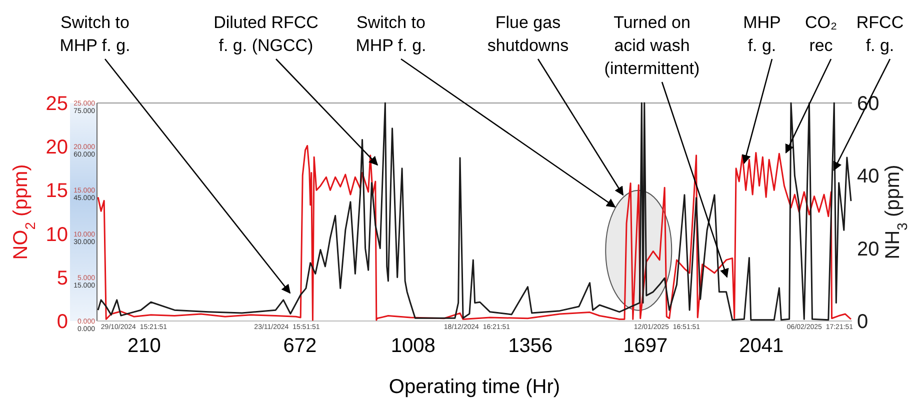 Image resolution: width=908 pixels, height=400 pixels. I want to click on y-tick-label: 5, so click(62, 278).